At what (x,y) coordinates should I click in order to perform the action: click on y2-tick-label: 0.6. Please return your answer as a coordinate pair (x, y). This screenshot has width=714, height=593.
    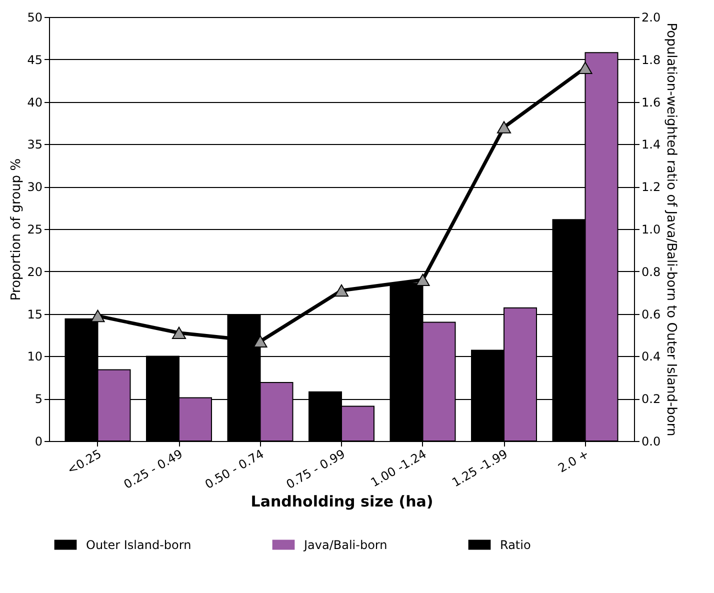
    Looking at the image, I should click on (651, 314).